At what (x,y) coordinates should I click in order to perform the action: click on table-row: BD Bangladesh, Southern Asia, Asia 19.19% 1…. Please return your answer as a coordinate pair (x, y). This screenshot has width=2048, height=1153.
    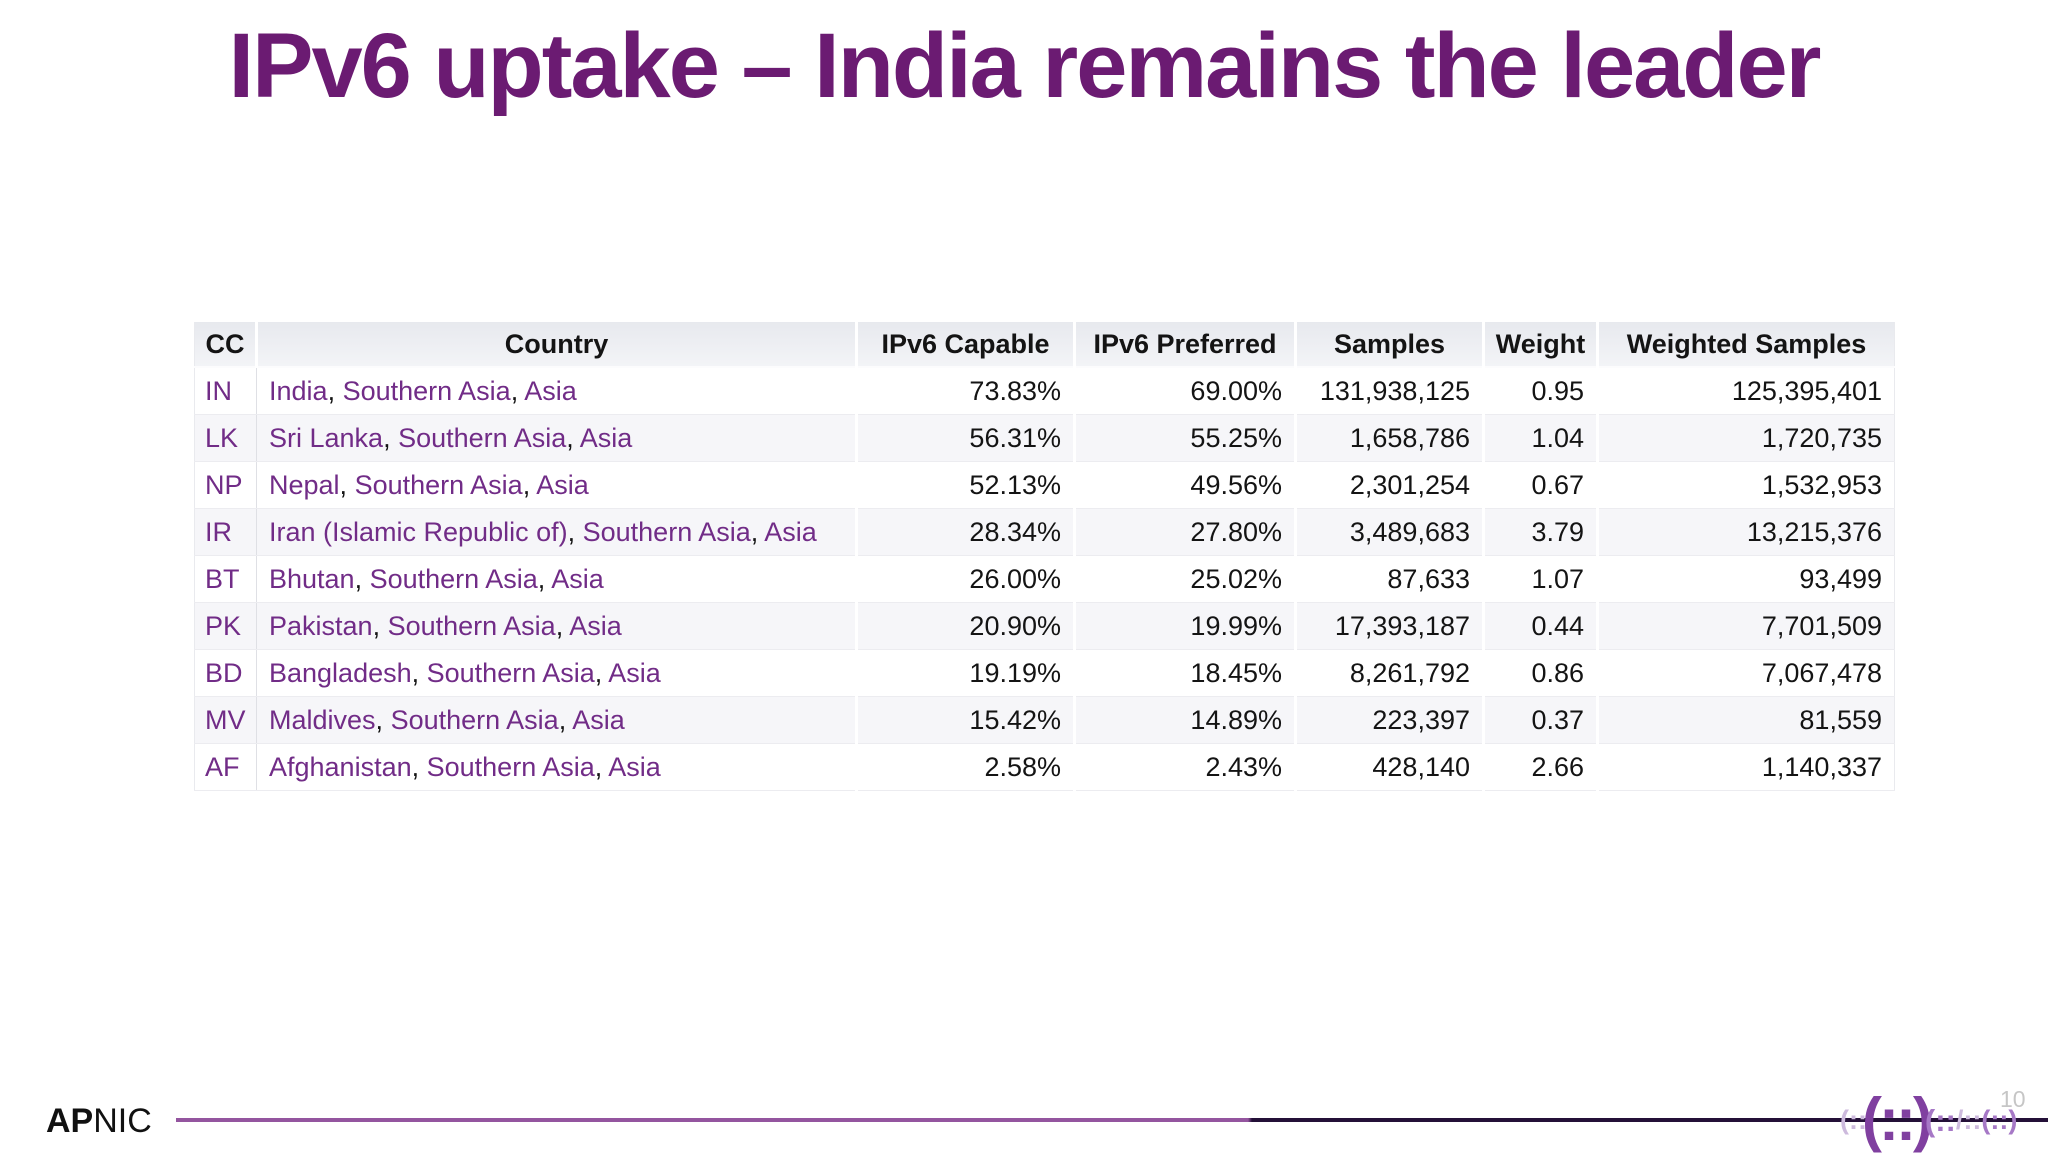
    Looking at the image, I should click on (1044, 673).